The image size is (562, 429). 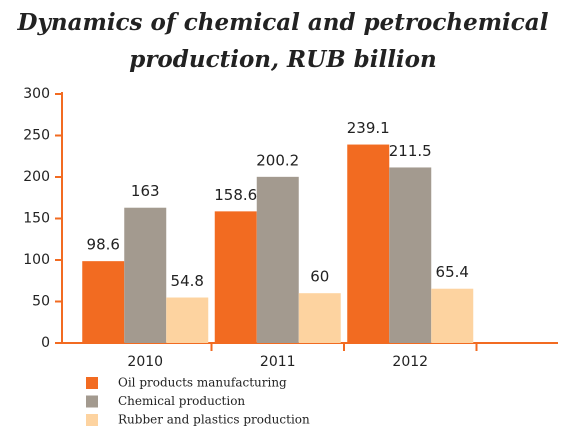 I want to click on legend-label: Chemical production, so click(x=181, y=401).